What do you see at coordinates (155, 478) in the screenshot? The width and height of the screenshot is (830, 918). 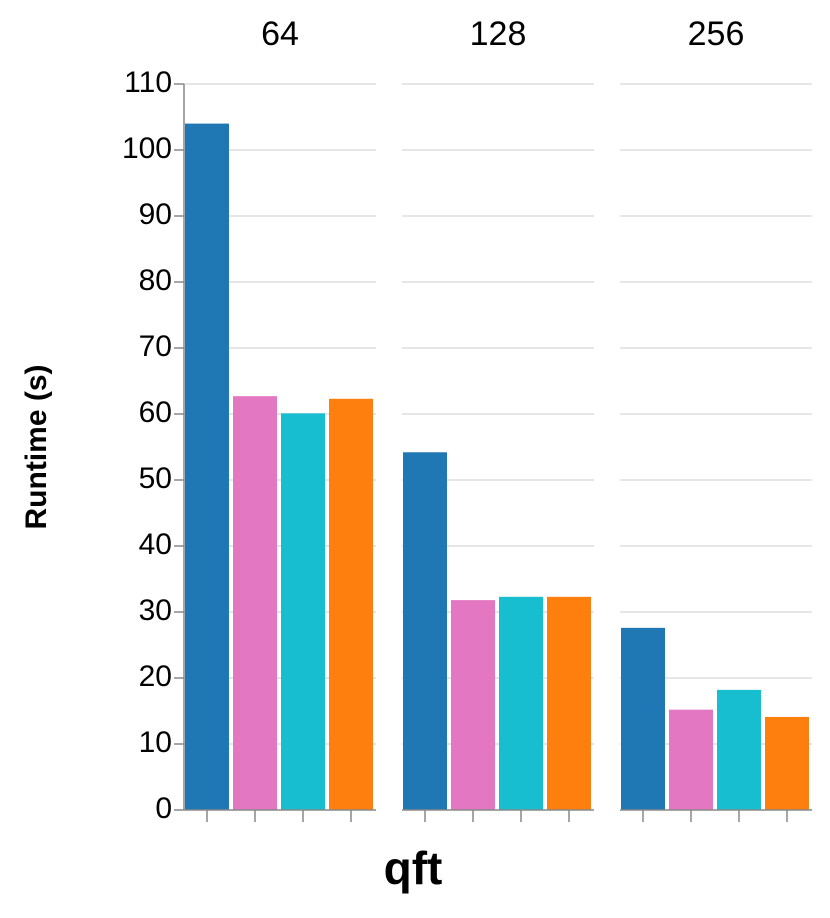 I see `y-tick-label: 50` at bounding box center [155, 478].